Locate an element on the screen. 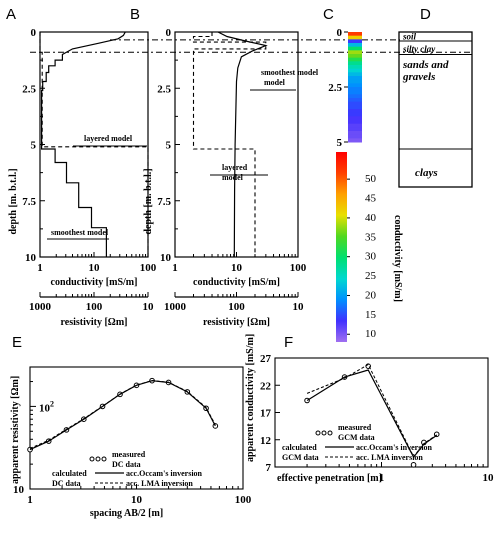 Image resolution: width=495 pixels, height=550 pixels. x-tick-label: 100 is located at coordinates (243, 500).